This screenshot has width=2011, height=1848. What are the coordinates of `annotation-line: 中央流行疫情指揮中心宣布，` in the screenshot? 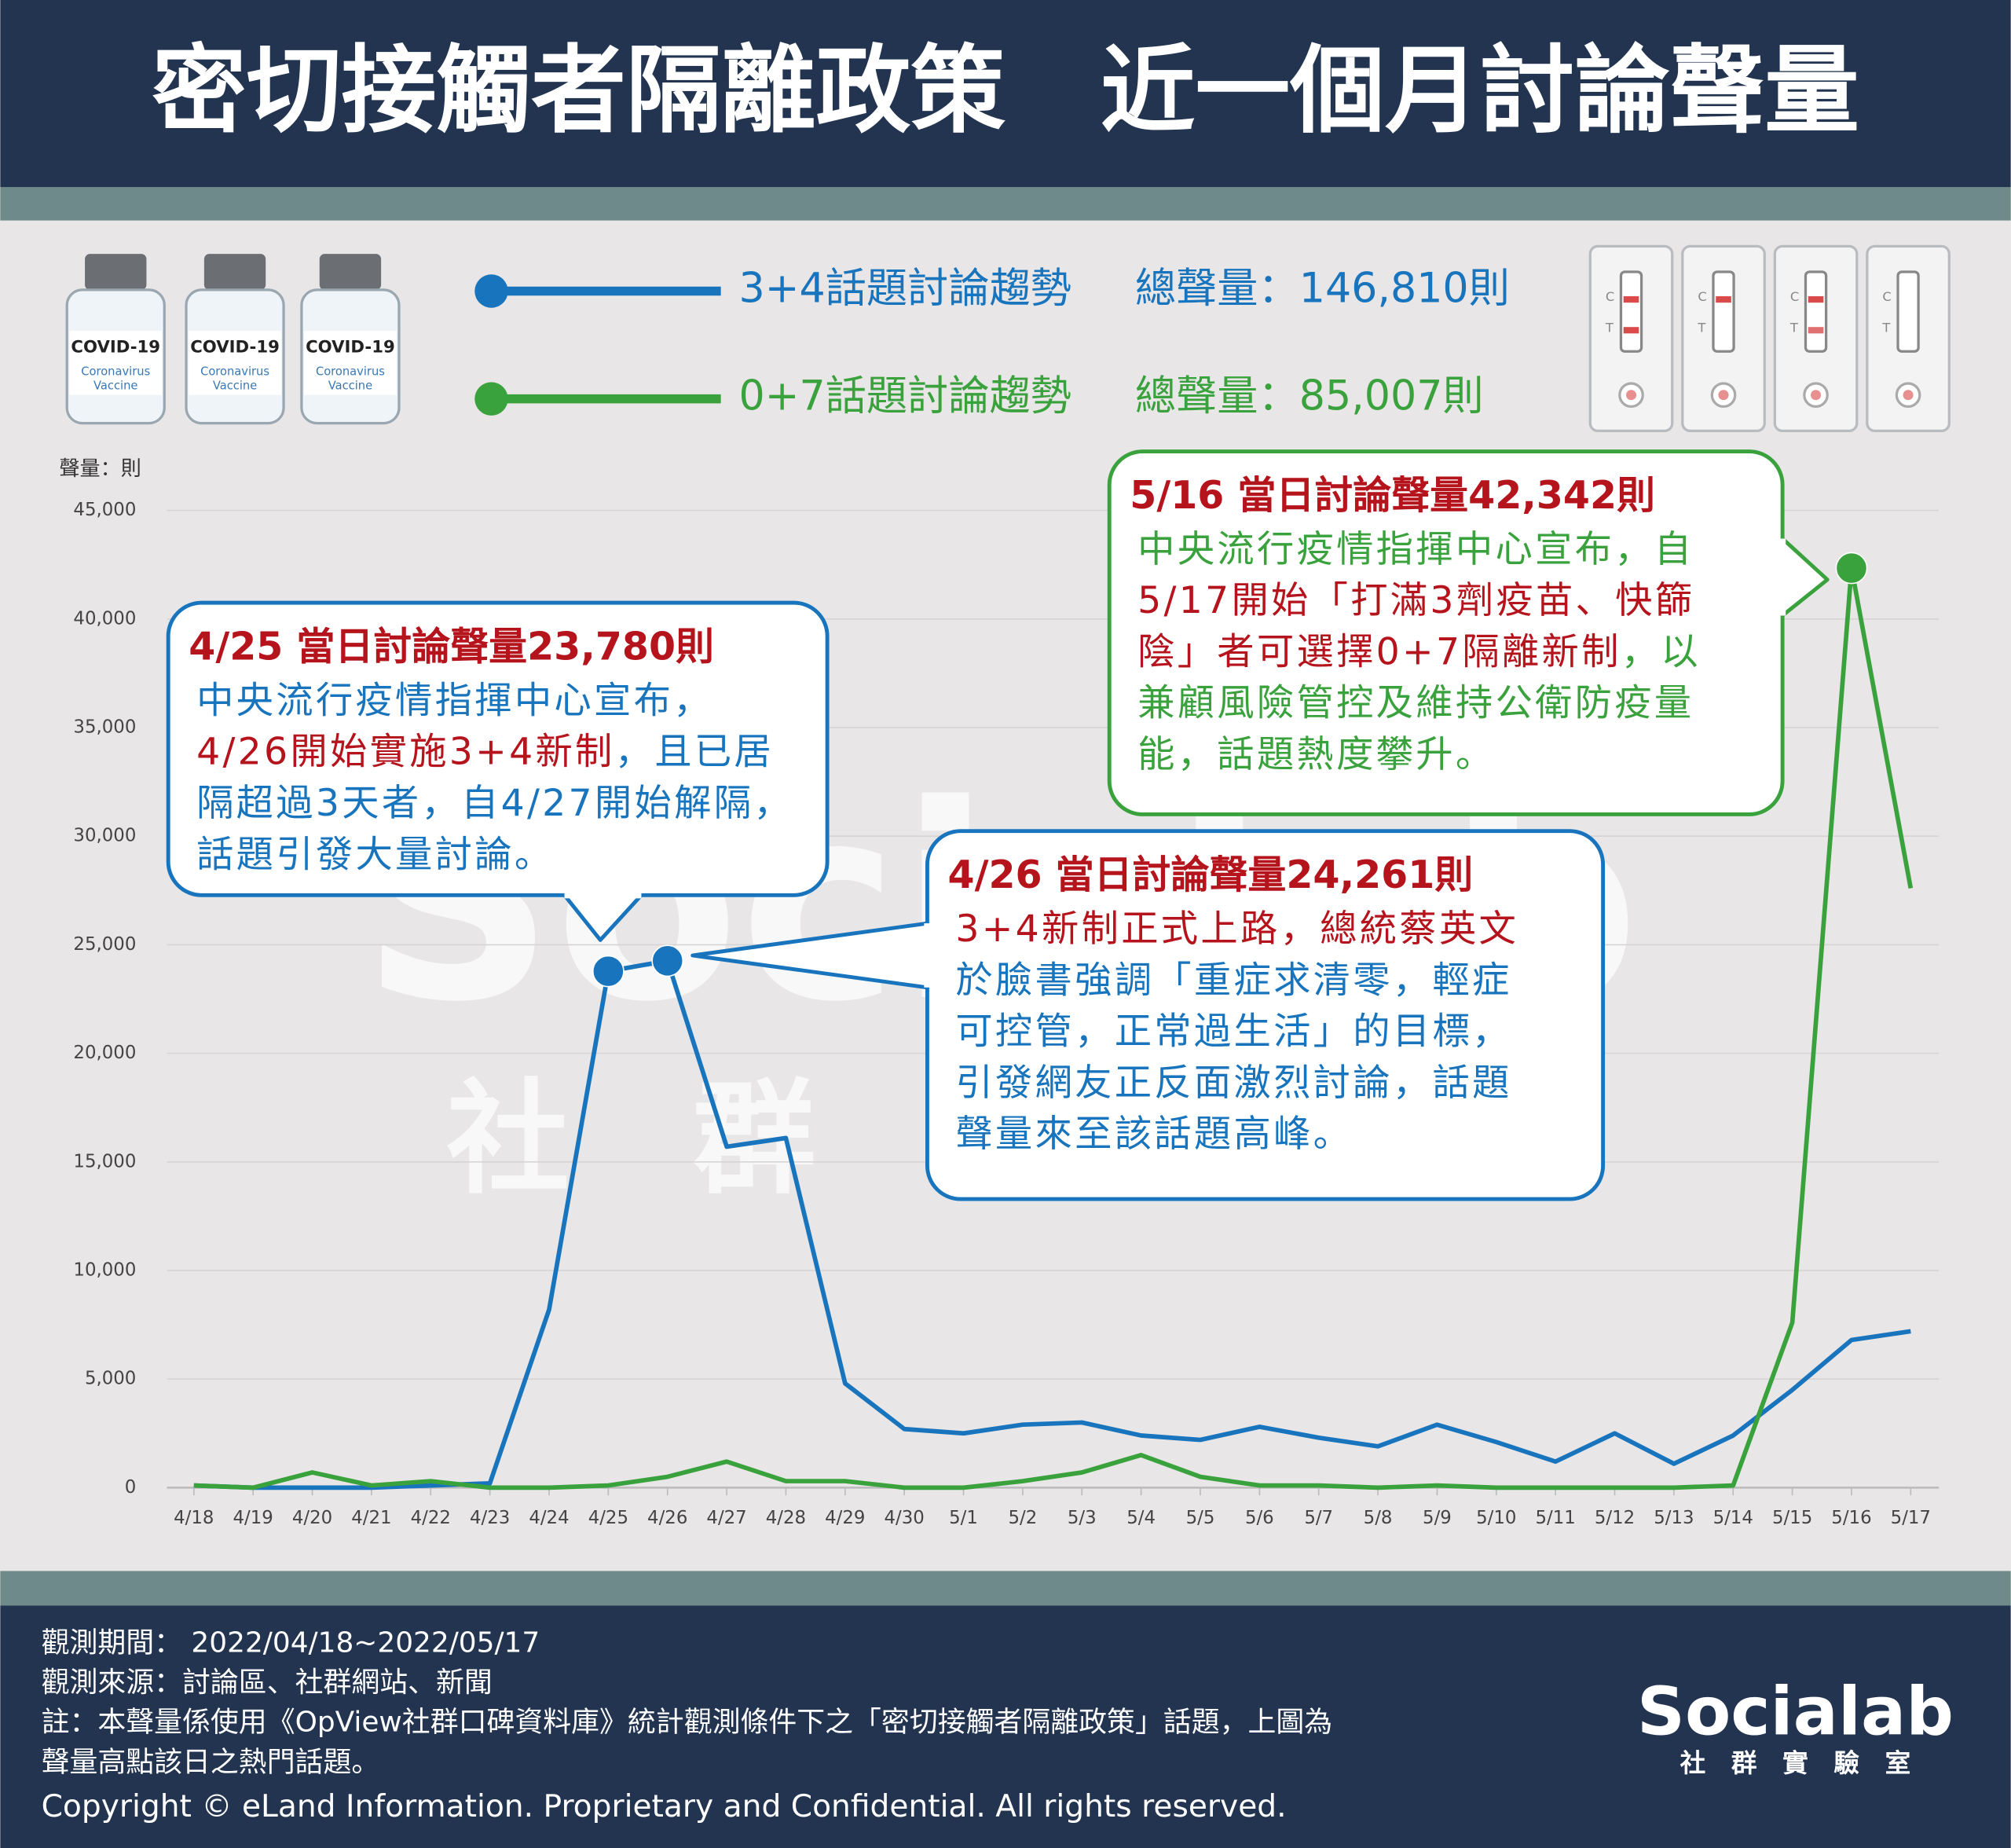 It's located at (454, 700).